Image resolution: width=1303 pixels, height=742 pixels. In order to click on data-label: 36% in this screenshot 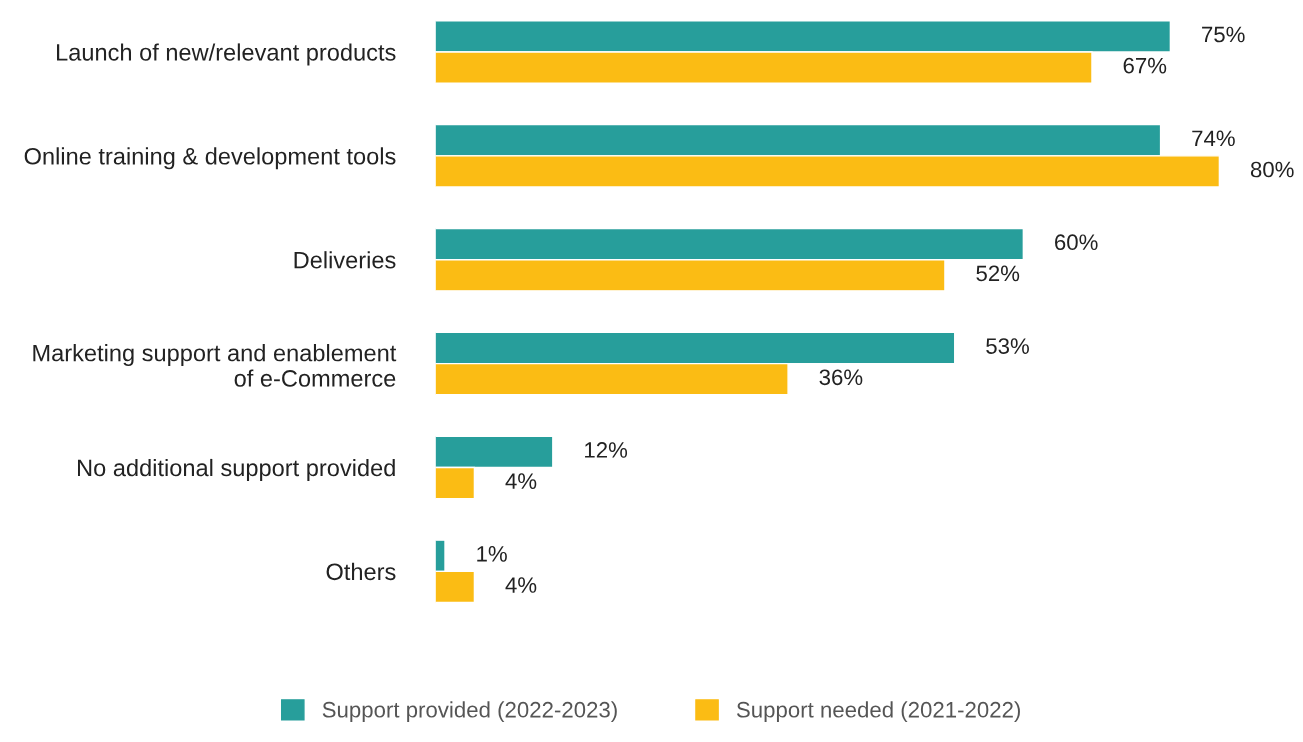, I will do `click(841, 377)`.